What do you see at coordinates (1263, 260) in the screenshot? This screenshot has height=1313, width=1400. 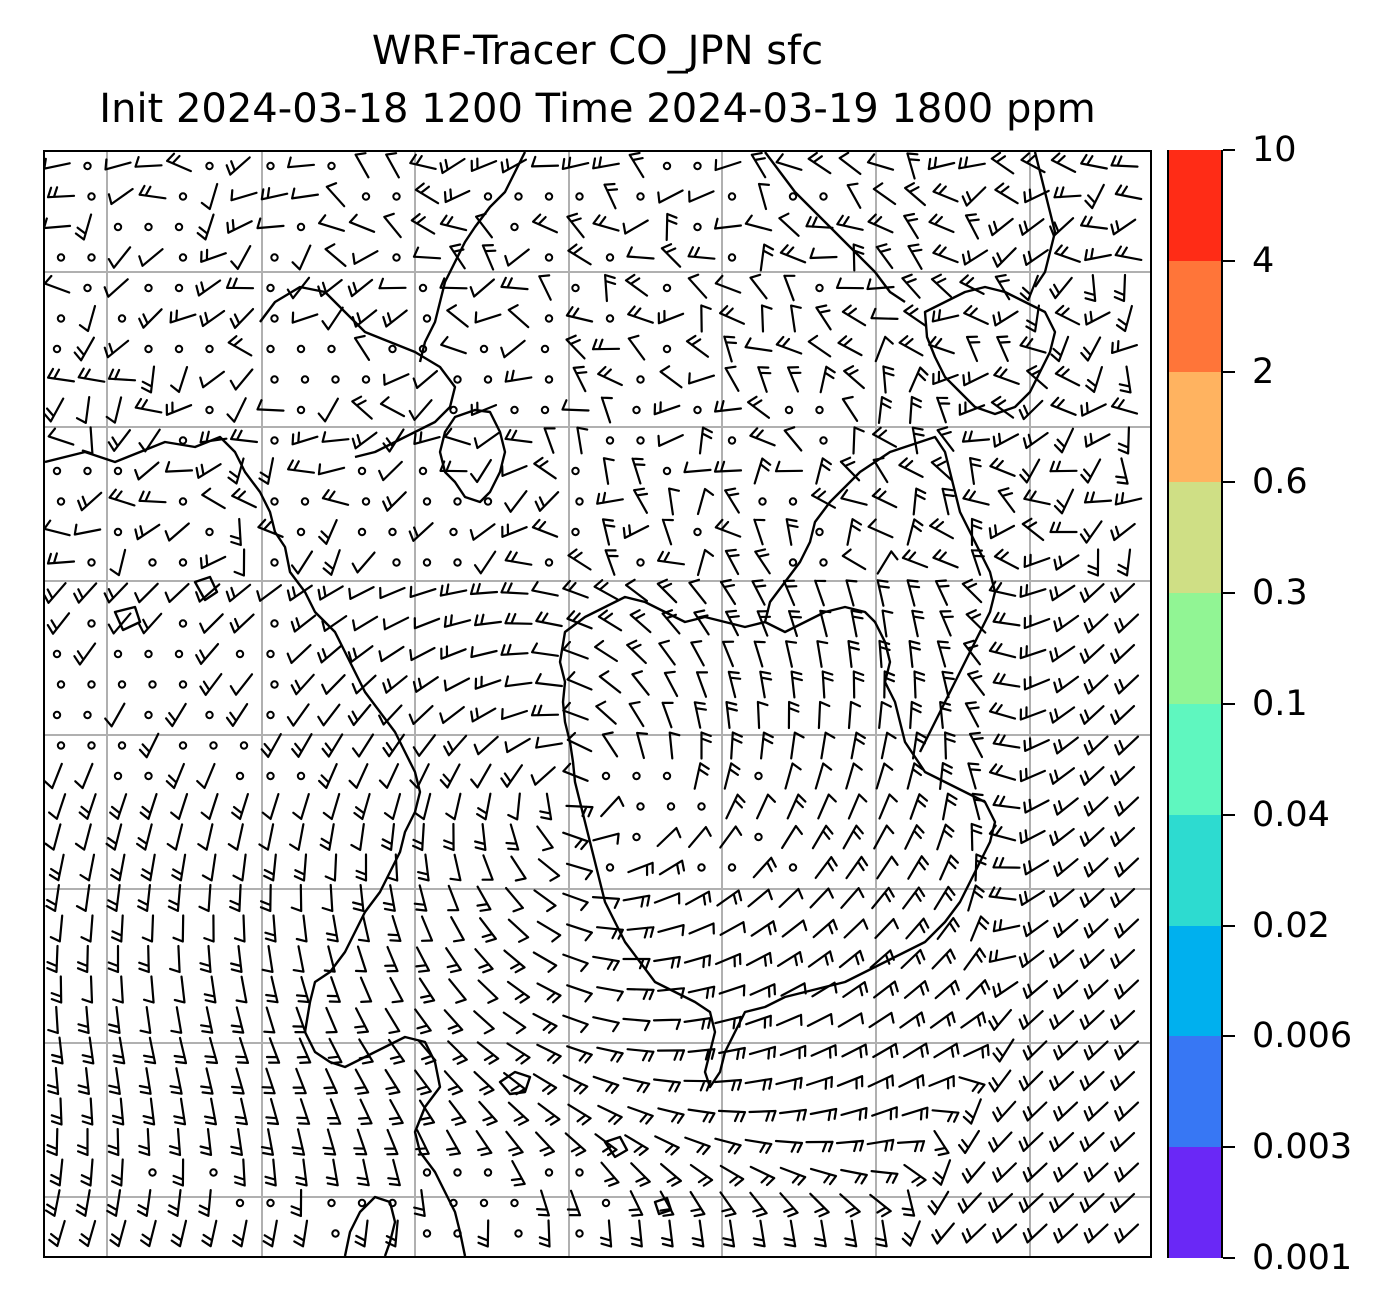 I see `colorbar-tick-label: 4` at bounding box center [1263, 260].